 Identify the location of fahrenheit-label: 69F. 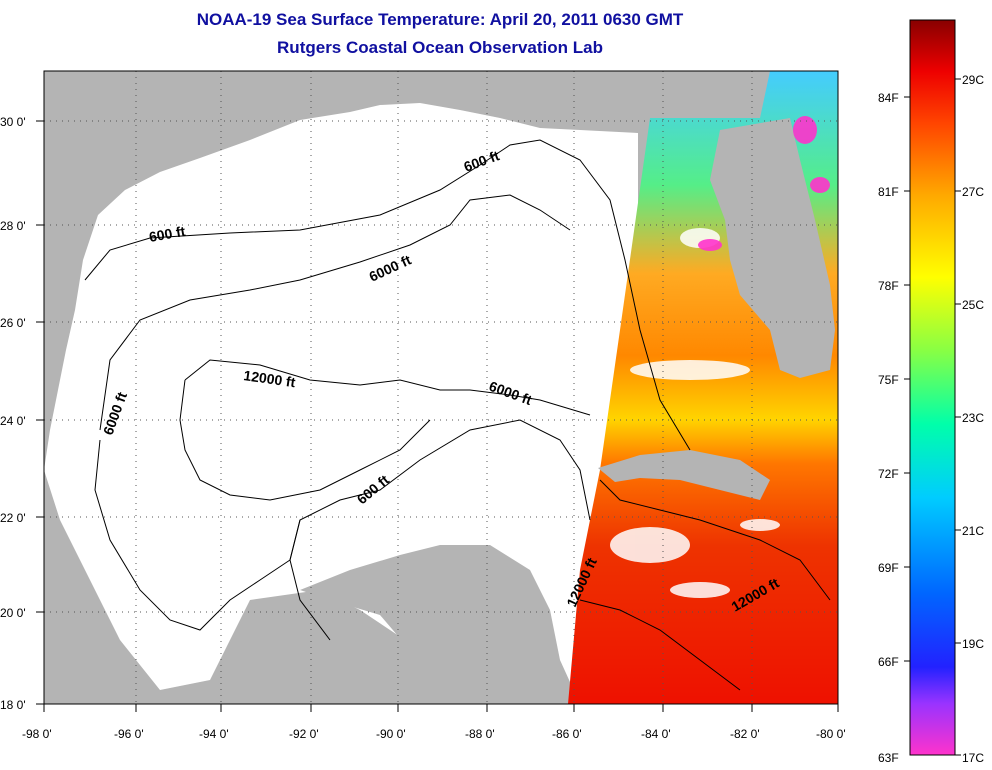
(888, 568).